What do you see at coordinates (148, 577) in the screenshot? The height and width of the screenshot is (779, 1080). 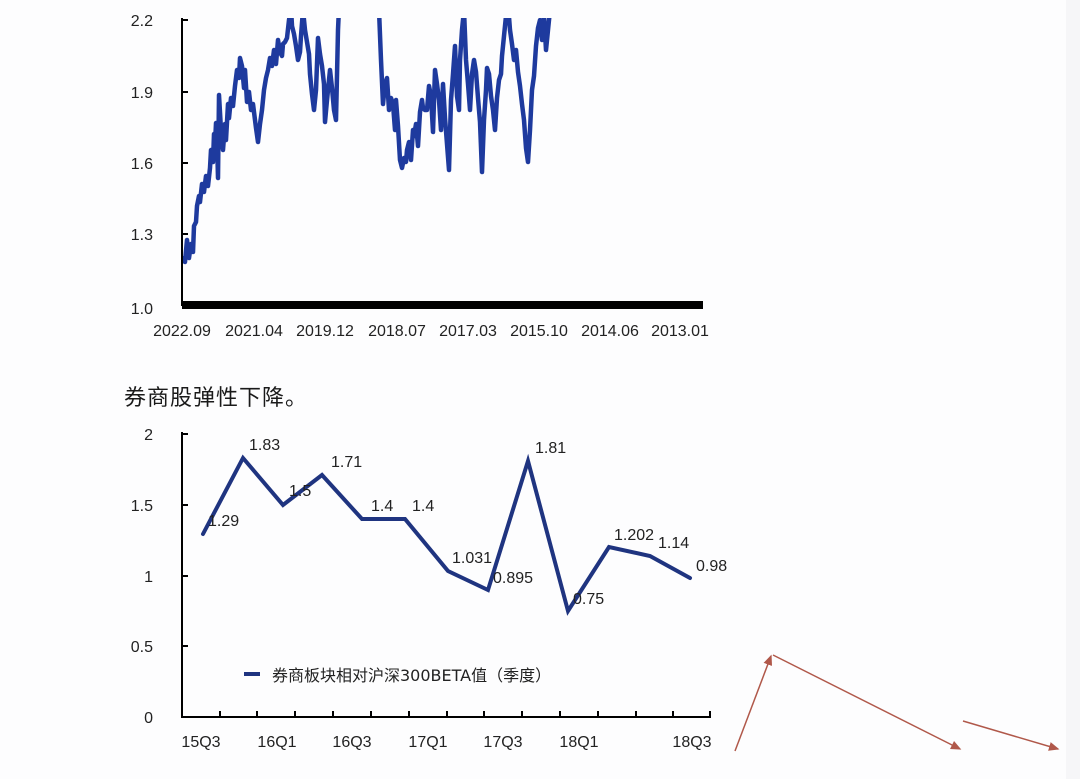 I see `chart2-ytick: 1` at bounding box center [148, 577].